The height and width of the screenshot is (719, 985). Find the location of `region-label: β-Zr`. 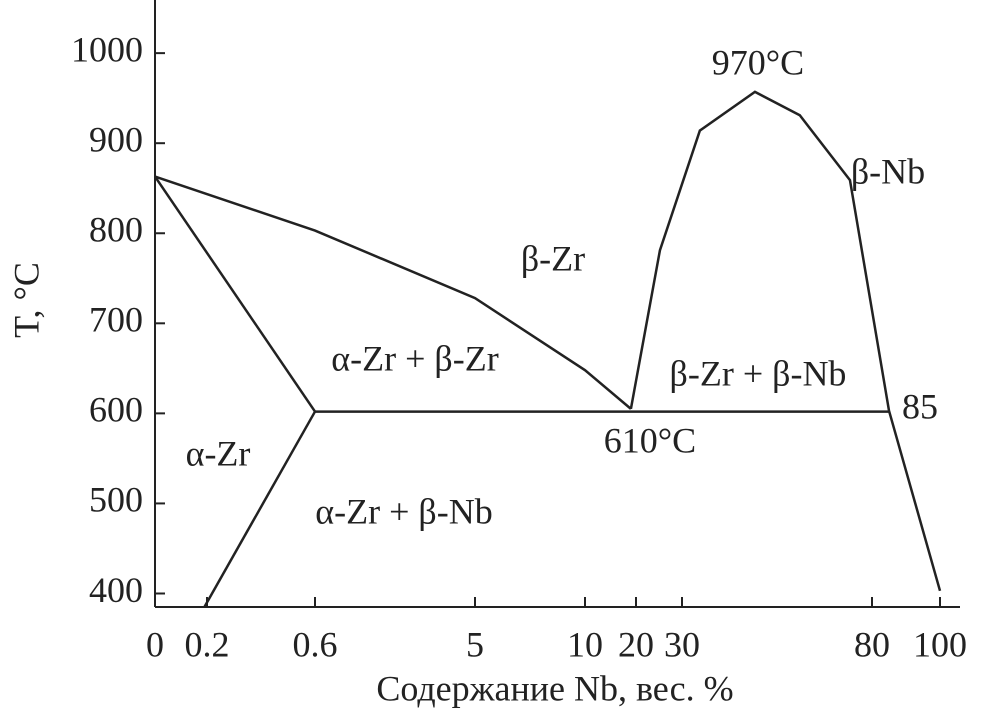

region-label: β-Zr is located at coordinates (553, 258).